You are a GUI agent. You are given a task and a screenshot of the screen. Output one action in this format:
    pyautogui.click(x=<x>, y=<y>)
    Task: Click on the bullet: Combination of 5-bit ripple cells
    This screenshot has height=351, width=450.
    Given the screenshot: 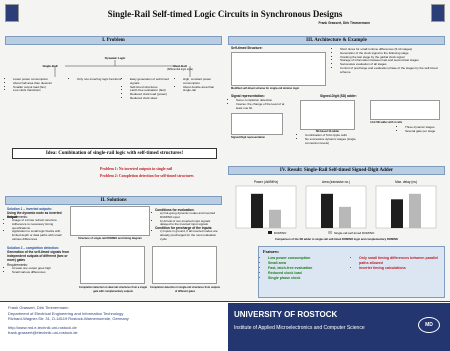 What is the action you would take?
    pyautogui.click(x=331, y=135)
    